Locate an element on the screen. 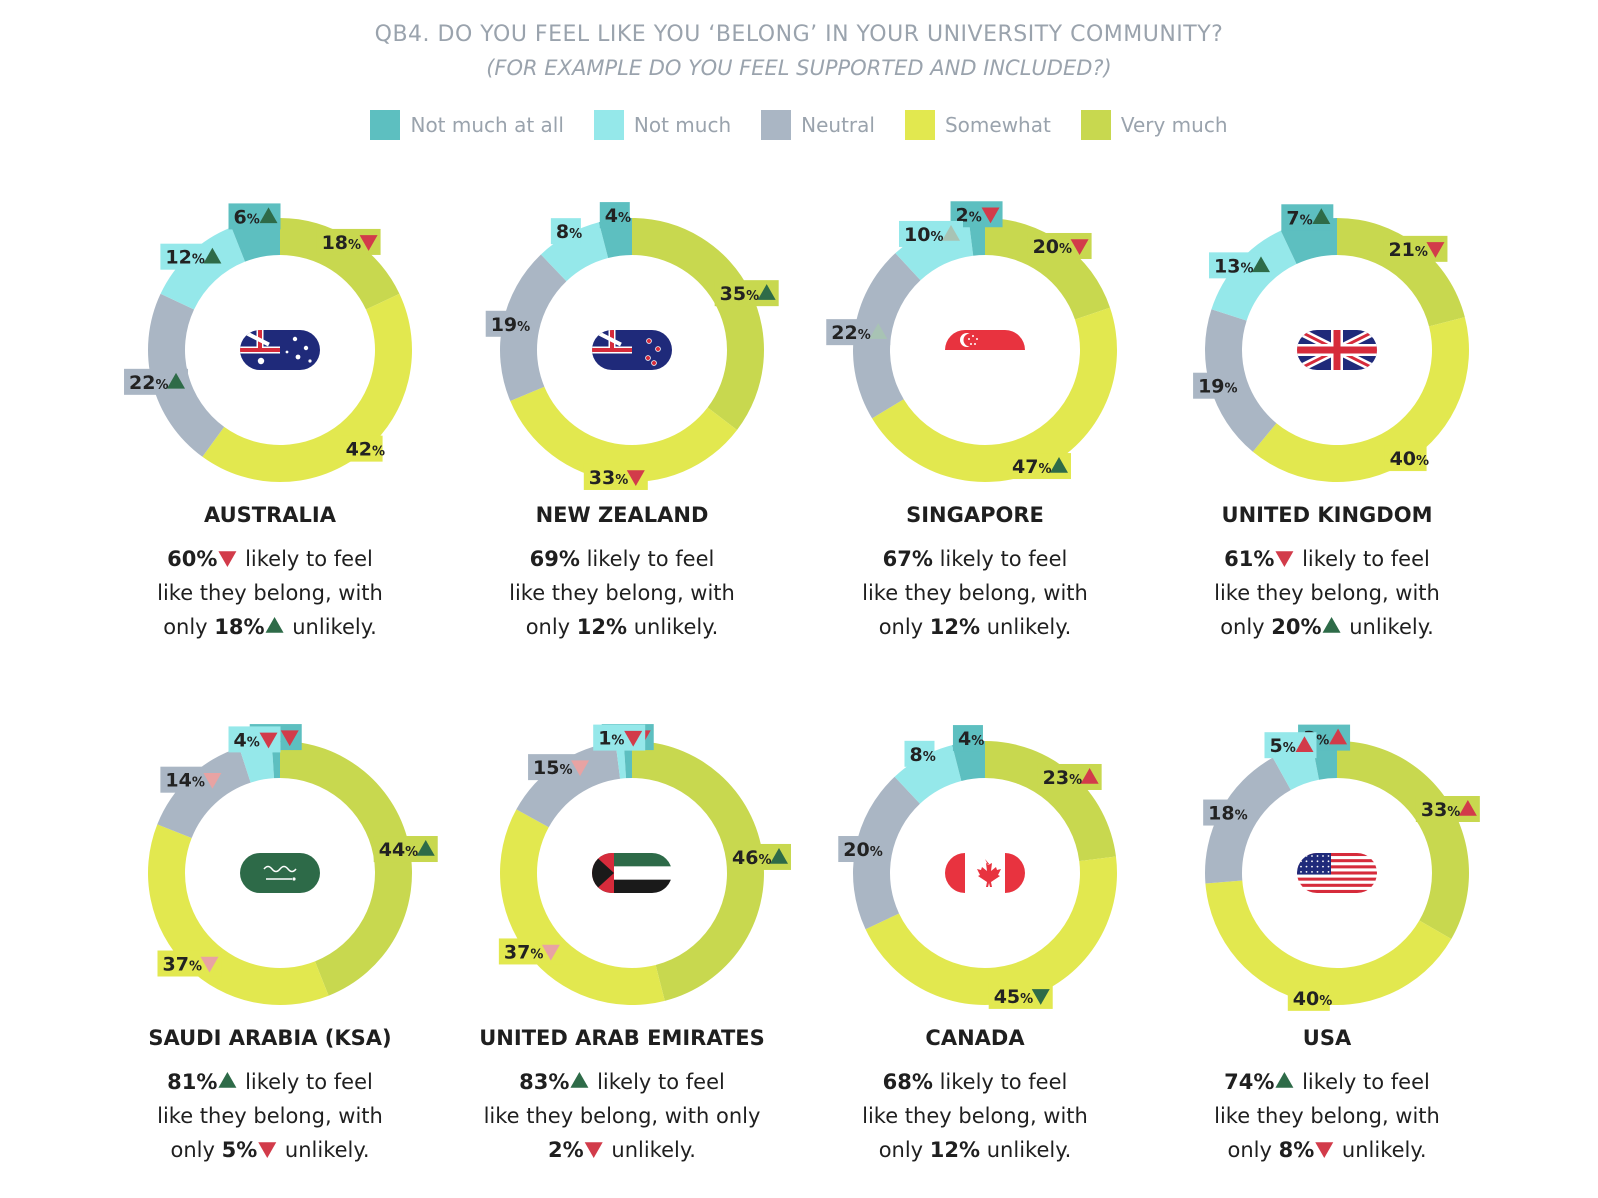 The image size is (1598, 1198). legend-label: Very much is located at coordinates (1174, 125).